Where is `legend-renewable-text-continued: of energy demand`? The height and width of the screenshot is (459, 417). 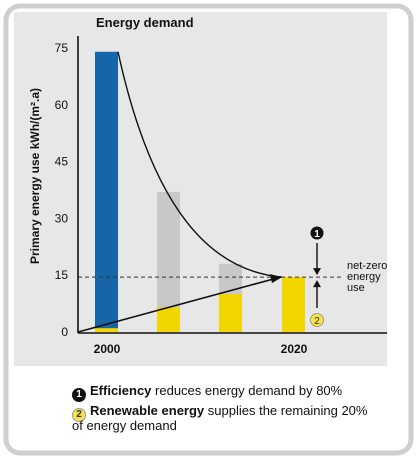 legend-renewable-text-continued: of energy demand is located at coordinates (124, 425).